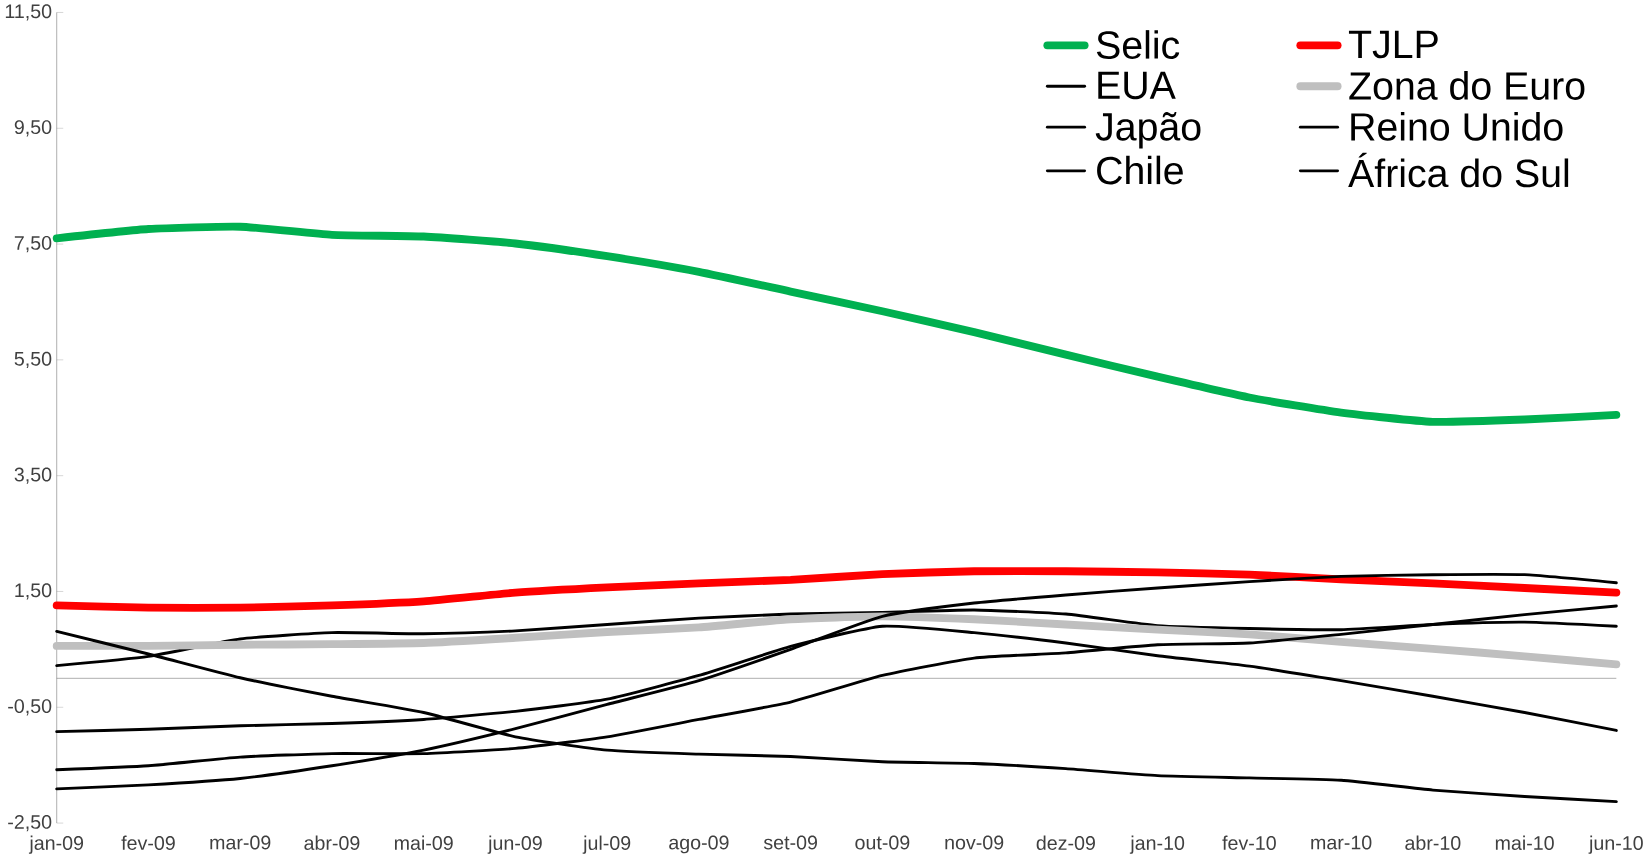  What do you see at coordinates (1615, 844) in the screenshot?
I see `x-tick-label: jun-10` at bounding box center [1615, 844].